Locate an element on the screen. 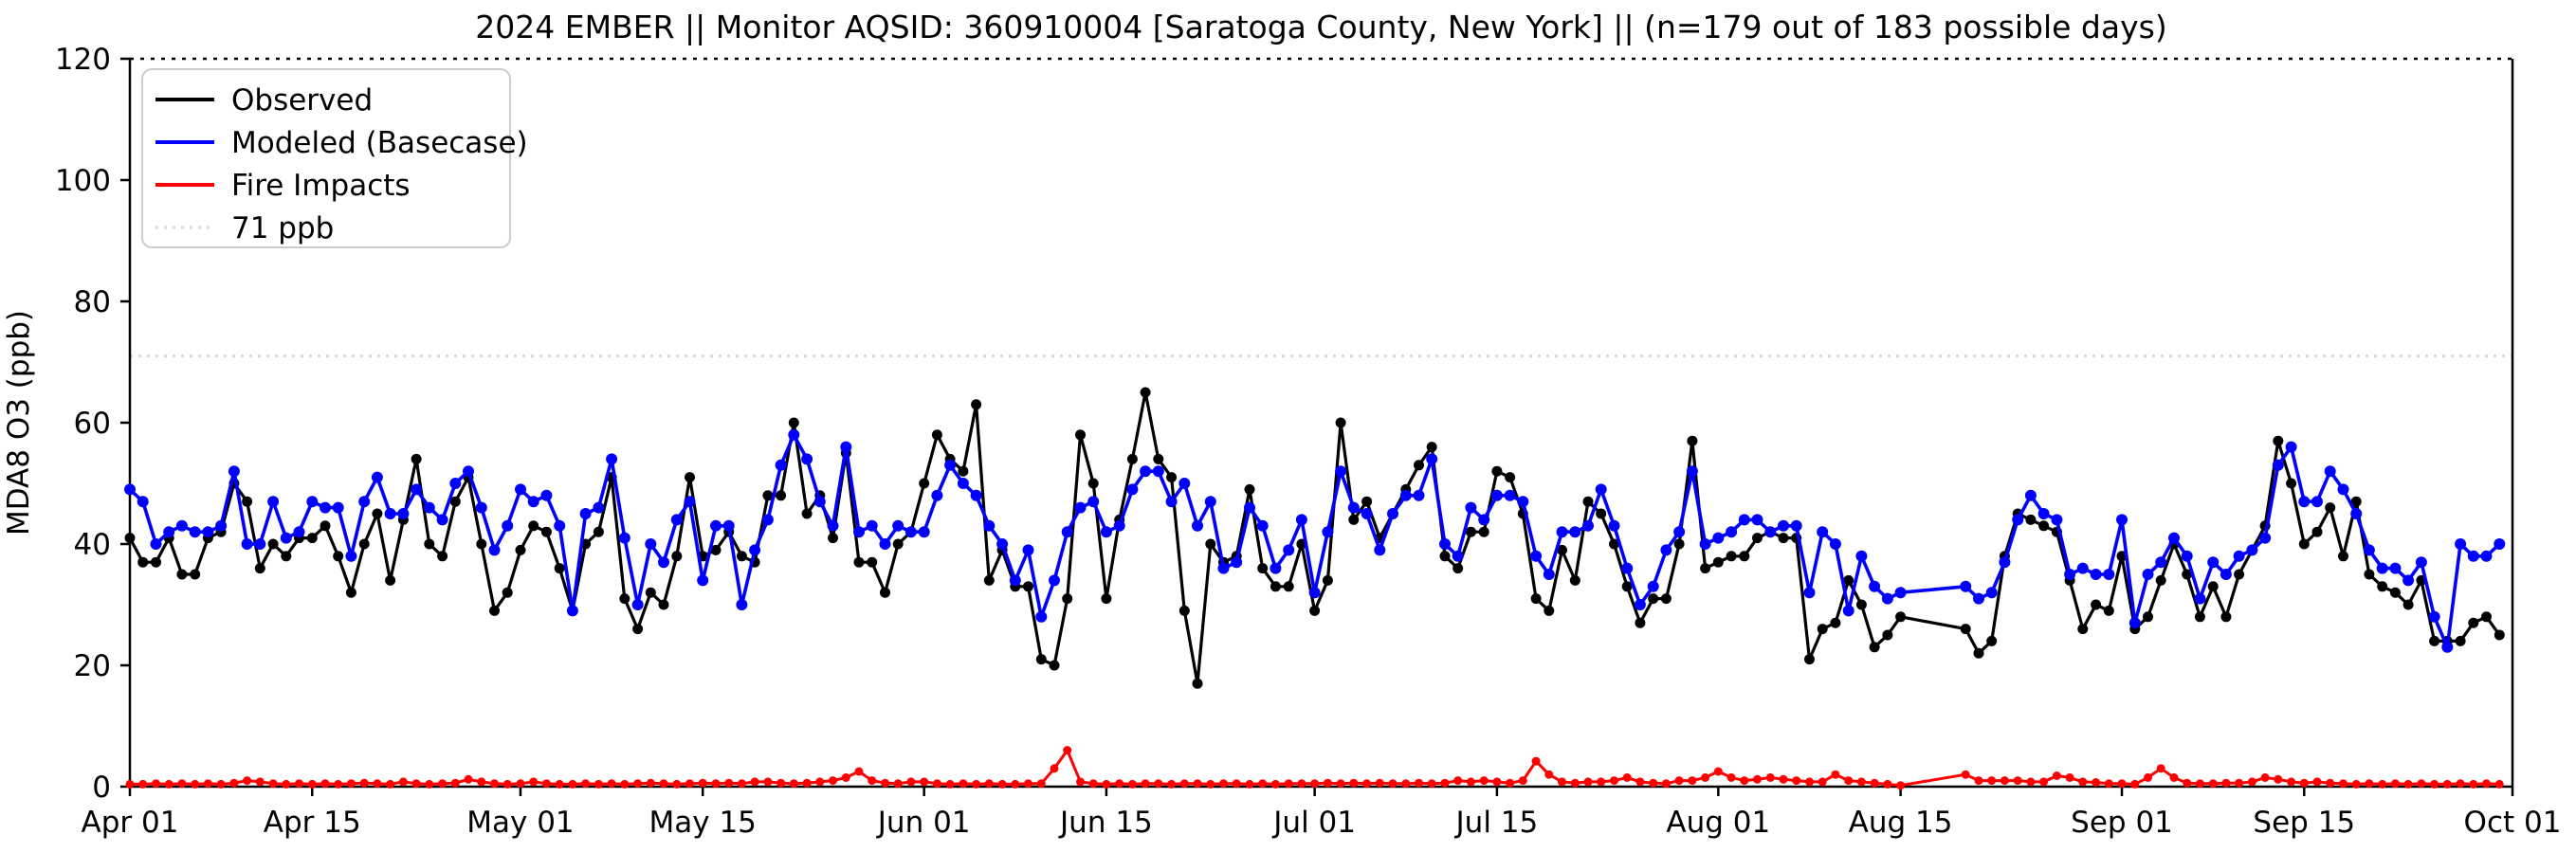 The height and width of the screenshot is (853, 2576). x-tick-label: Apr 15 is located at coordinates (312, 823).